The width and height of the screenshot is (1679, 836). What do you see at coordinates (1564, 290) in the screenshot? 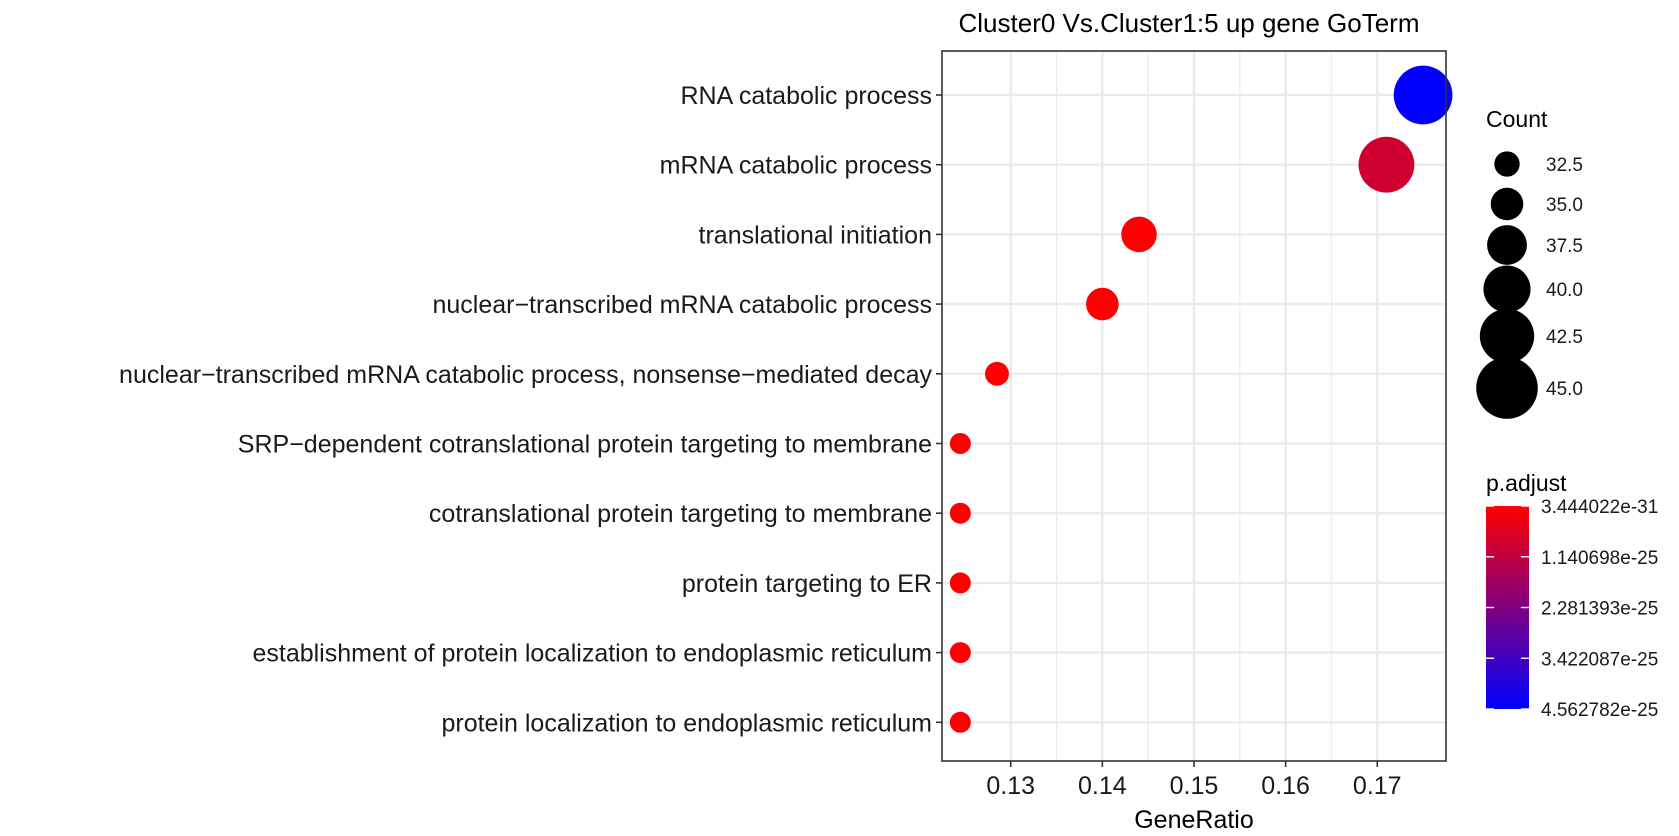
I see `count-legend-label: 40.0` at bounding box center [1564, 290].